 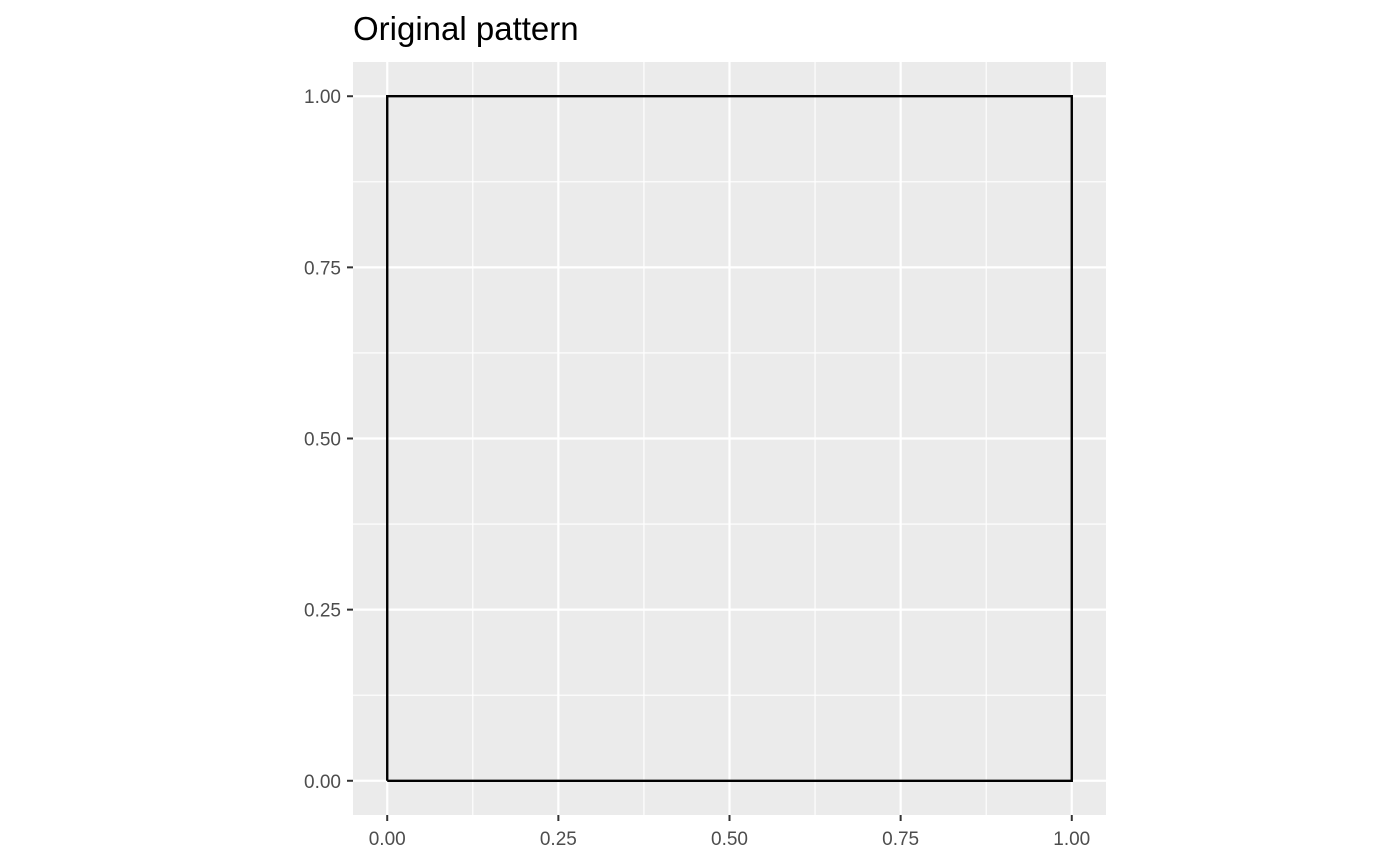 I want to click on y-axis: 0.00 0.25 0.50 0.75 1.00, so click(x=328, y=440).